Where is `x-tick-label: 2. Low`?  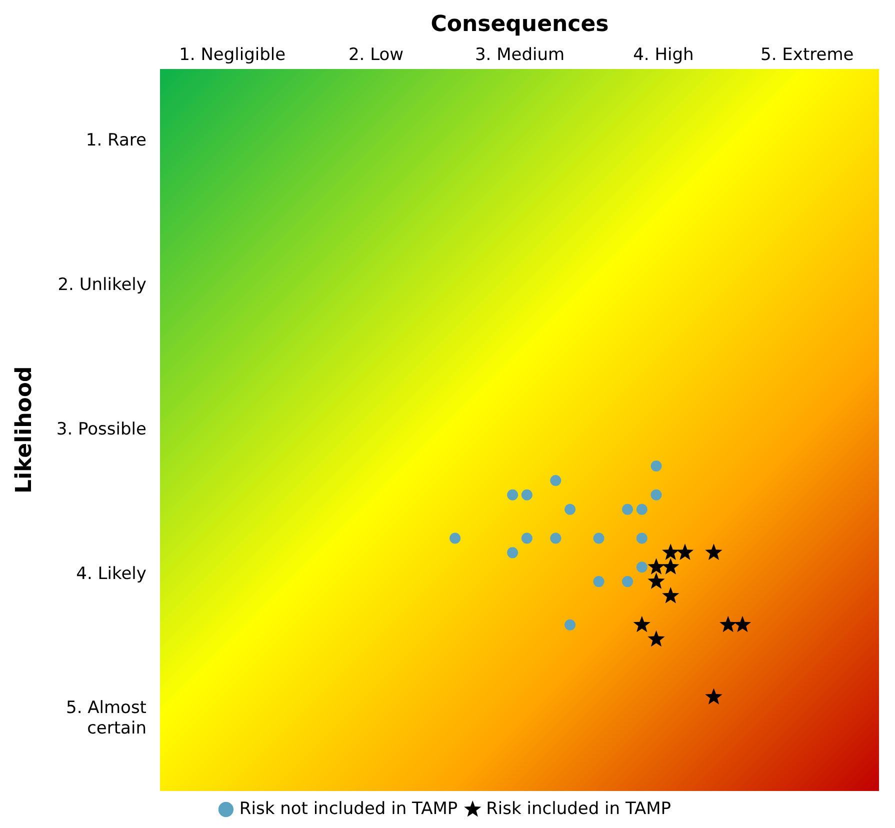 x-tick-label: 2. Low is located at coordinates (376, 55).